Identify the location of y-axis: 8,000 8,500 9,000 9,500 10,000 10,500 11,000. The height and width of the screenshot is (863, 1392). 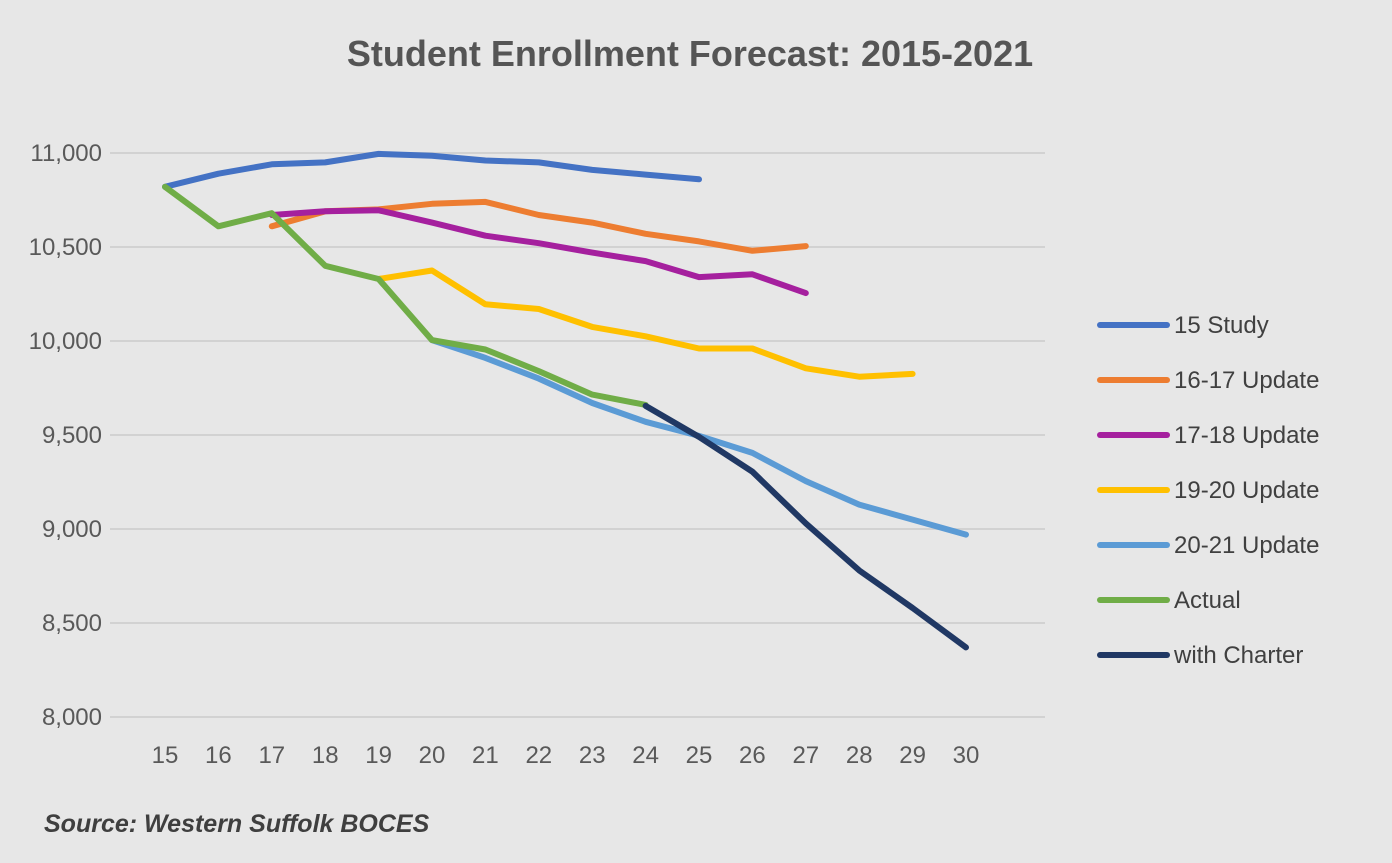
(65, 435).